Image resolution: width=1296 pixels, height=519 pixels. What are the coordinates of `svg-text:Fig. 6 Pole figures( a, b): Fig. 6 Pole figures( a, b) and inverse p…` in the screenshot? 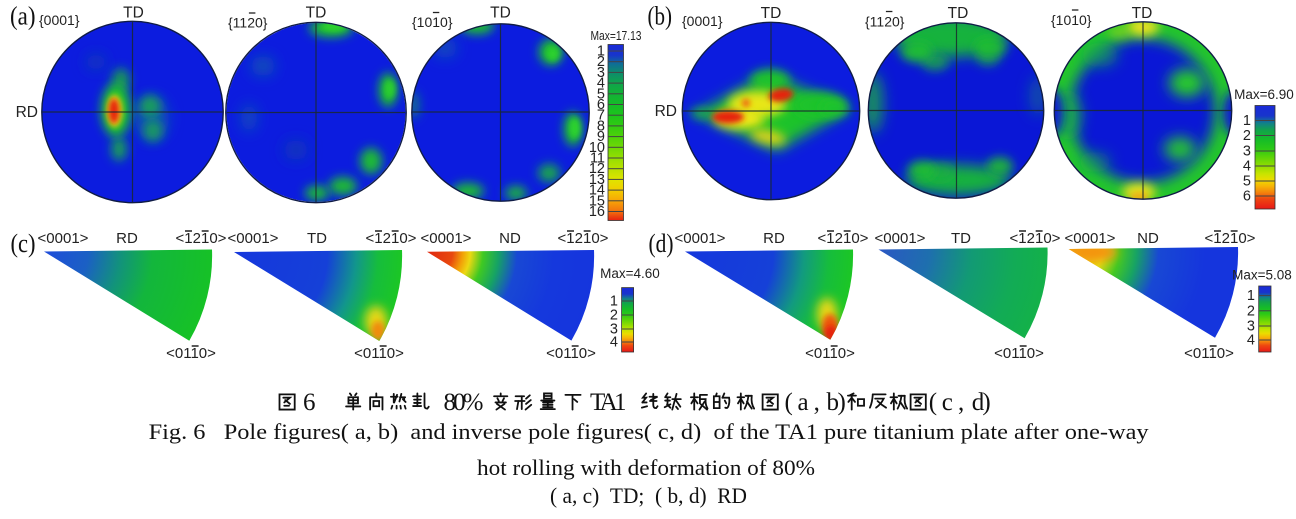 It's located at (649, 431).